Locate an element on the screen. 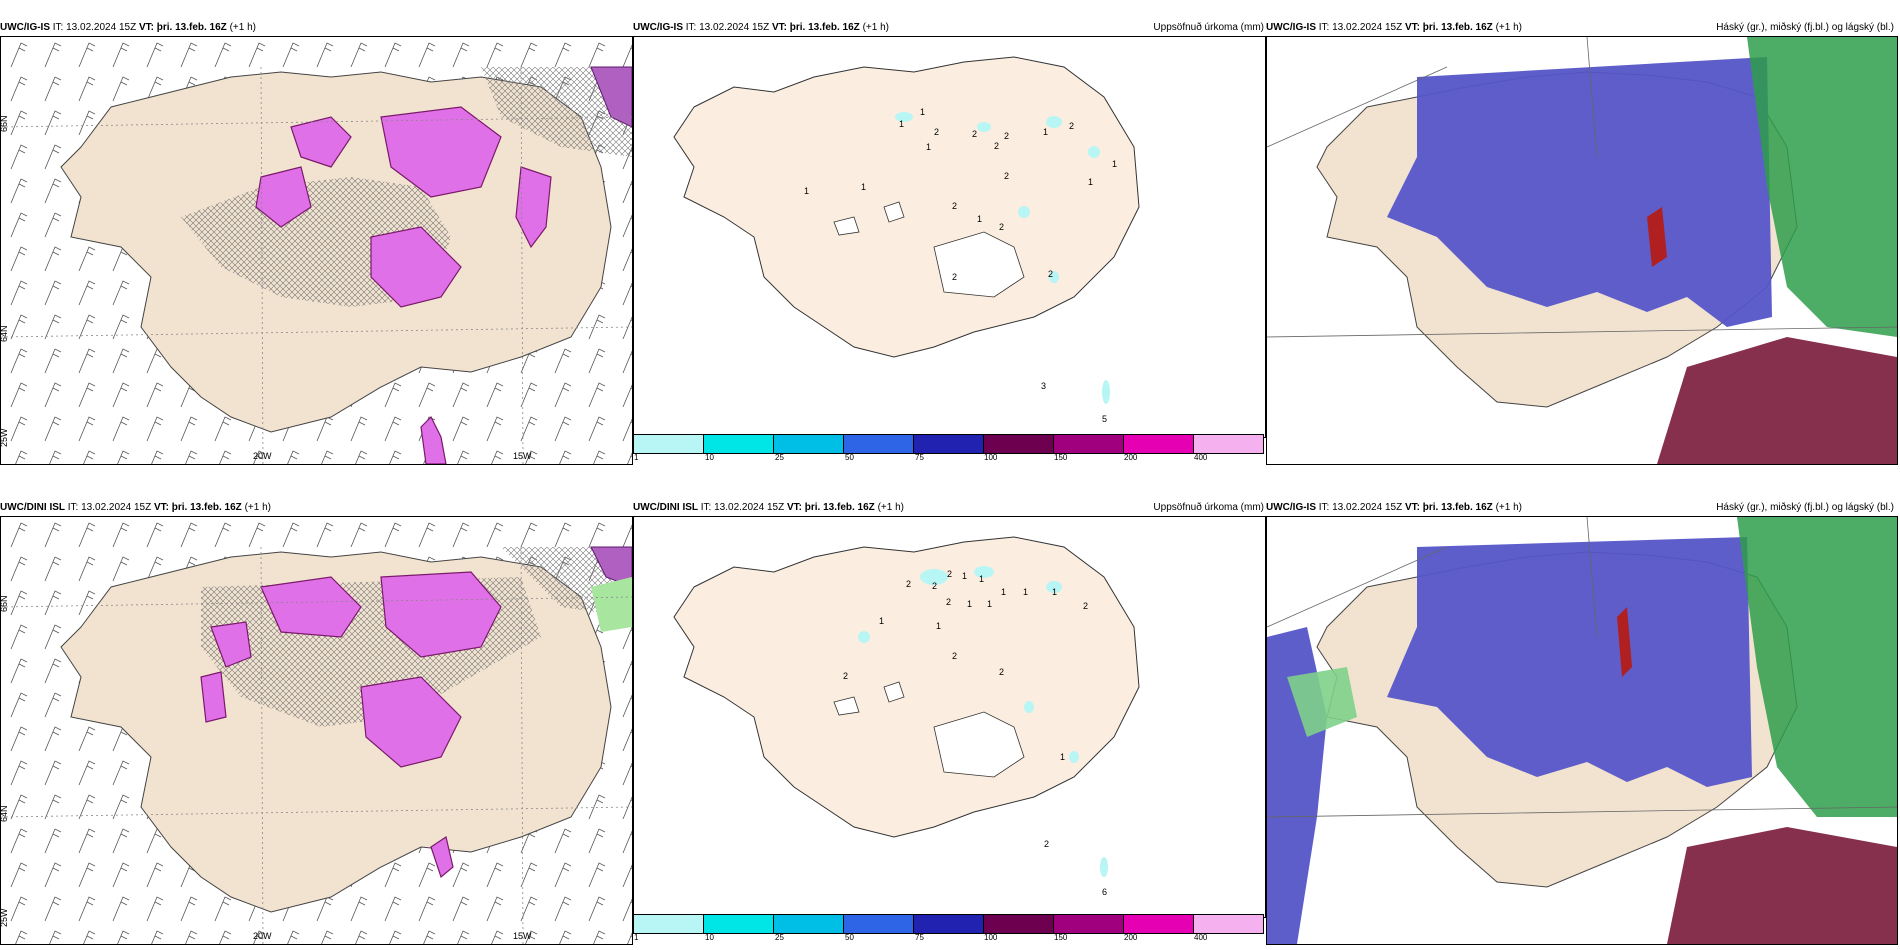  precip-values: 2 2 2 1 1 1 1 1 2 1 1 2 1 1 2 2 2 1 2 6 is located at coordinates (975, 733).